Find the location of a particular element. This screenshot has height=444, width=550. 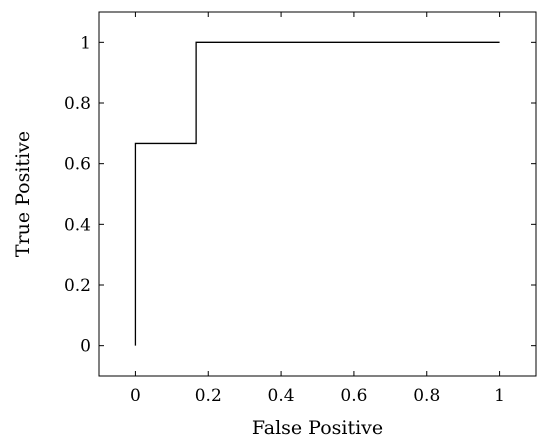

x-tick-label: 0.4 is located at coordinates (281, 396).